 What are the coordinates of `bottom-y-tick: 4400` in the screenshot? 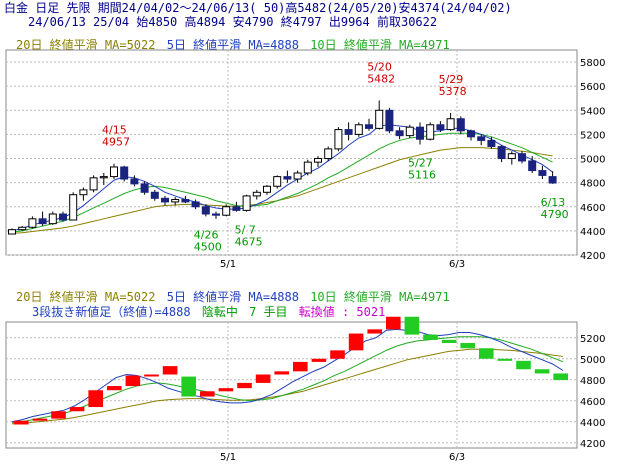 It's located at (592, 423).